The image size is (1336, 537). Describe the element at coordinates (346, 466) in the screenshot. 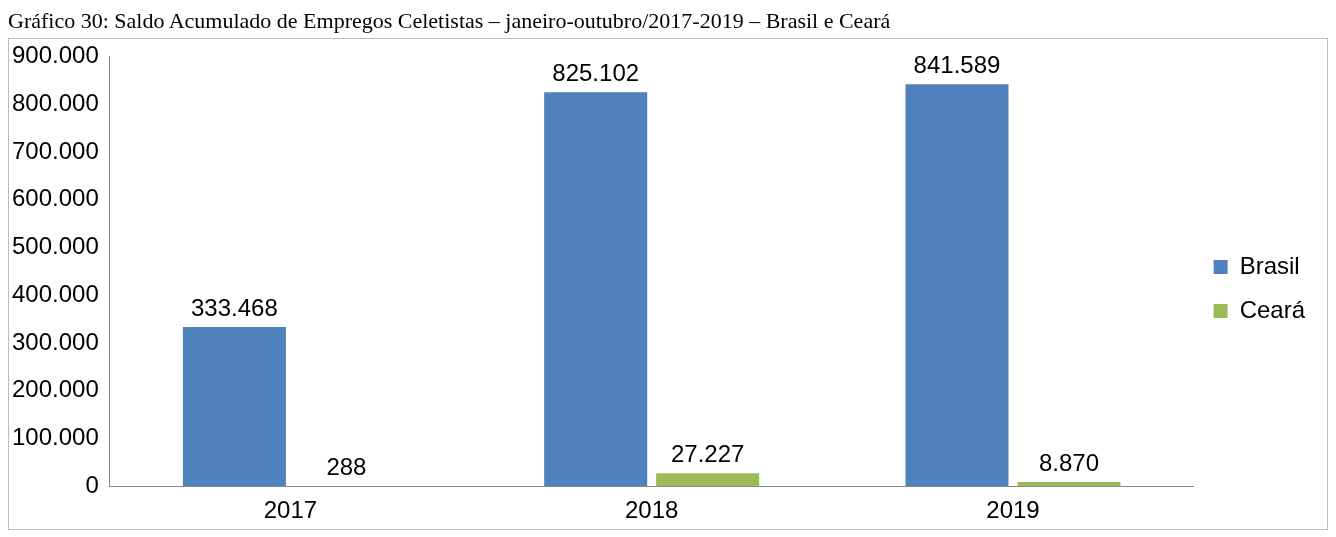

I see `data-label: 288` at that location.